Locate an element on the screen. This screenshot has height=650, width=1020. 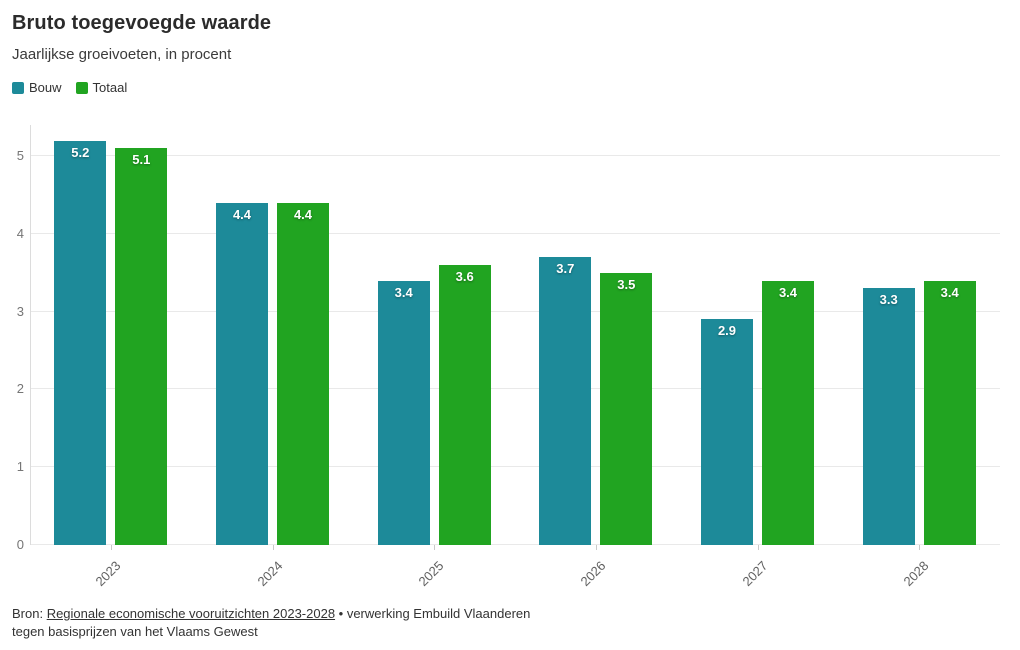
y-axis-tick-label: 1 is located at coordinates (20, 467).